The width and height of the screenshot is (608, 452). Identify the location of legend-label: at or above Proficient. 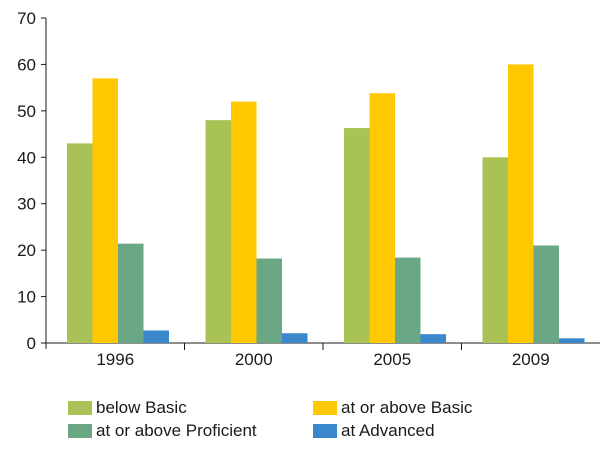
(176, 430).